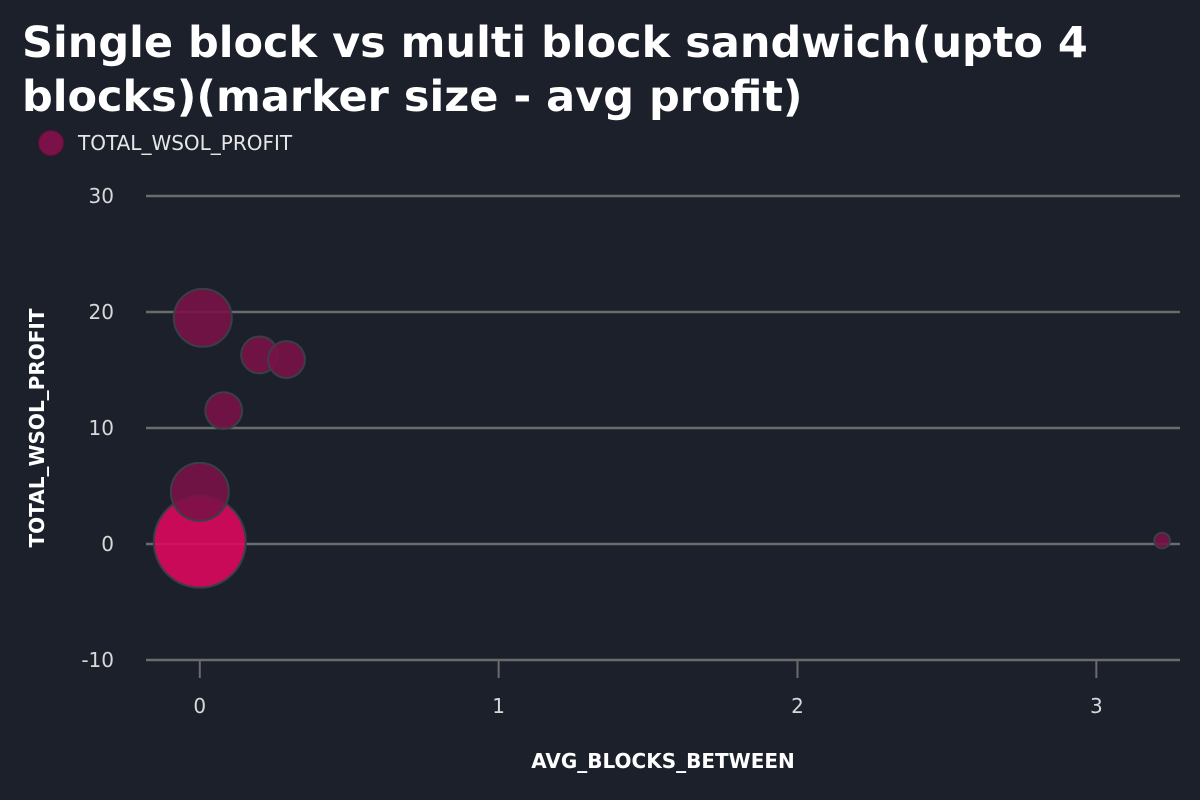  I want to click on x-tick-label: 3, so click(1096, 706).